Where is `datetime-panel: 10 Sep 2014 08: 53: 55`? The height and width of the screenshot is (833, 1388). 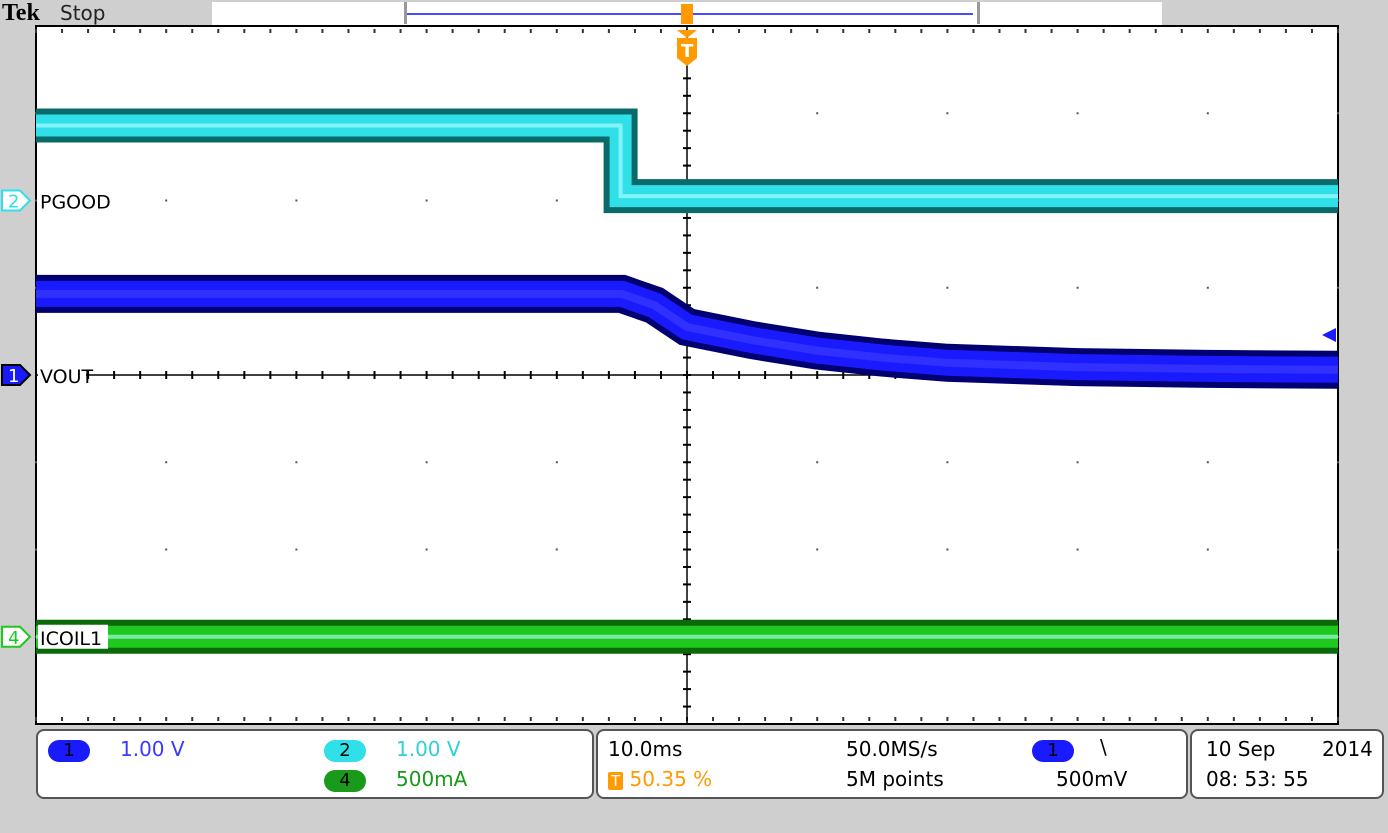
datetime-panel: 10 Sep 2014 08: 53: 55 is located at coordinates (1287, 764).